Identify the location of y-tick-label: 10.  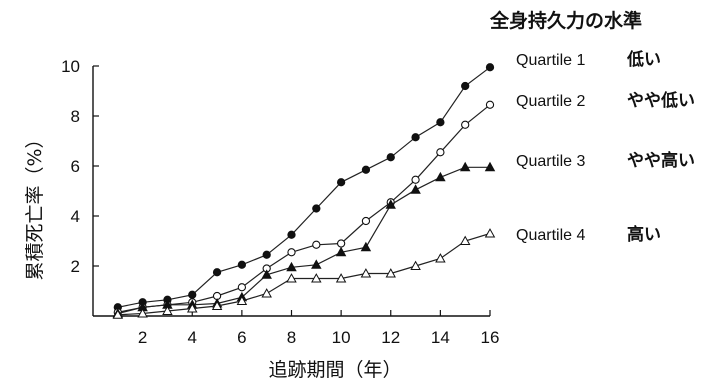
(70, 66).